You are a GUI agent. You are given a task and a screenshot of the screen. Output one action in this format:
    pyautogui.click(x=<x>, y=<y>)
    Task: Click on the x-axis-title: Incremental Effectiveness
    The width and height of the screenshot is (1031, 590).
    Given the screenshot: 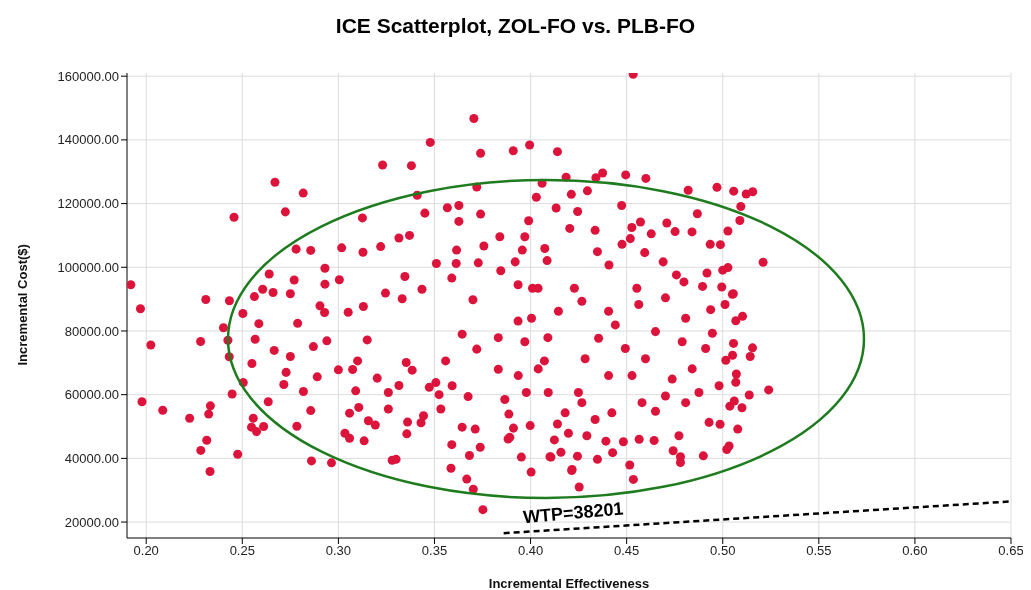 What is the action you would take?
    pyautogui.click(x=569, y=583)
    